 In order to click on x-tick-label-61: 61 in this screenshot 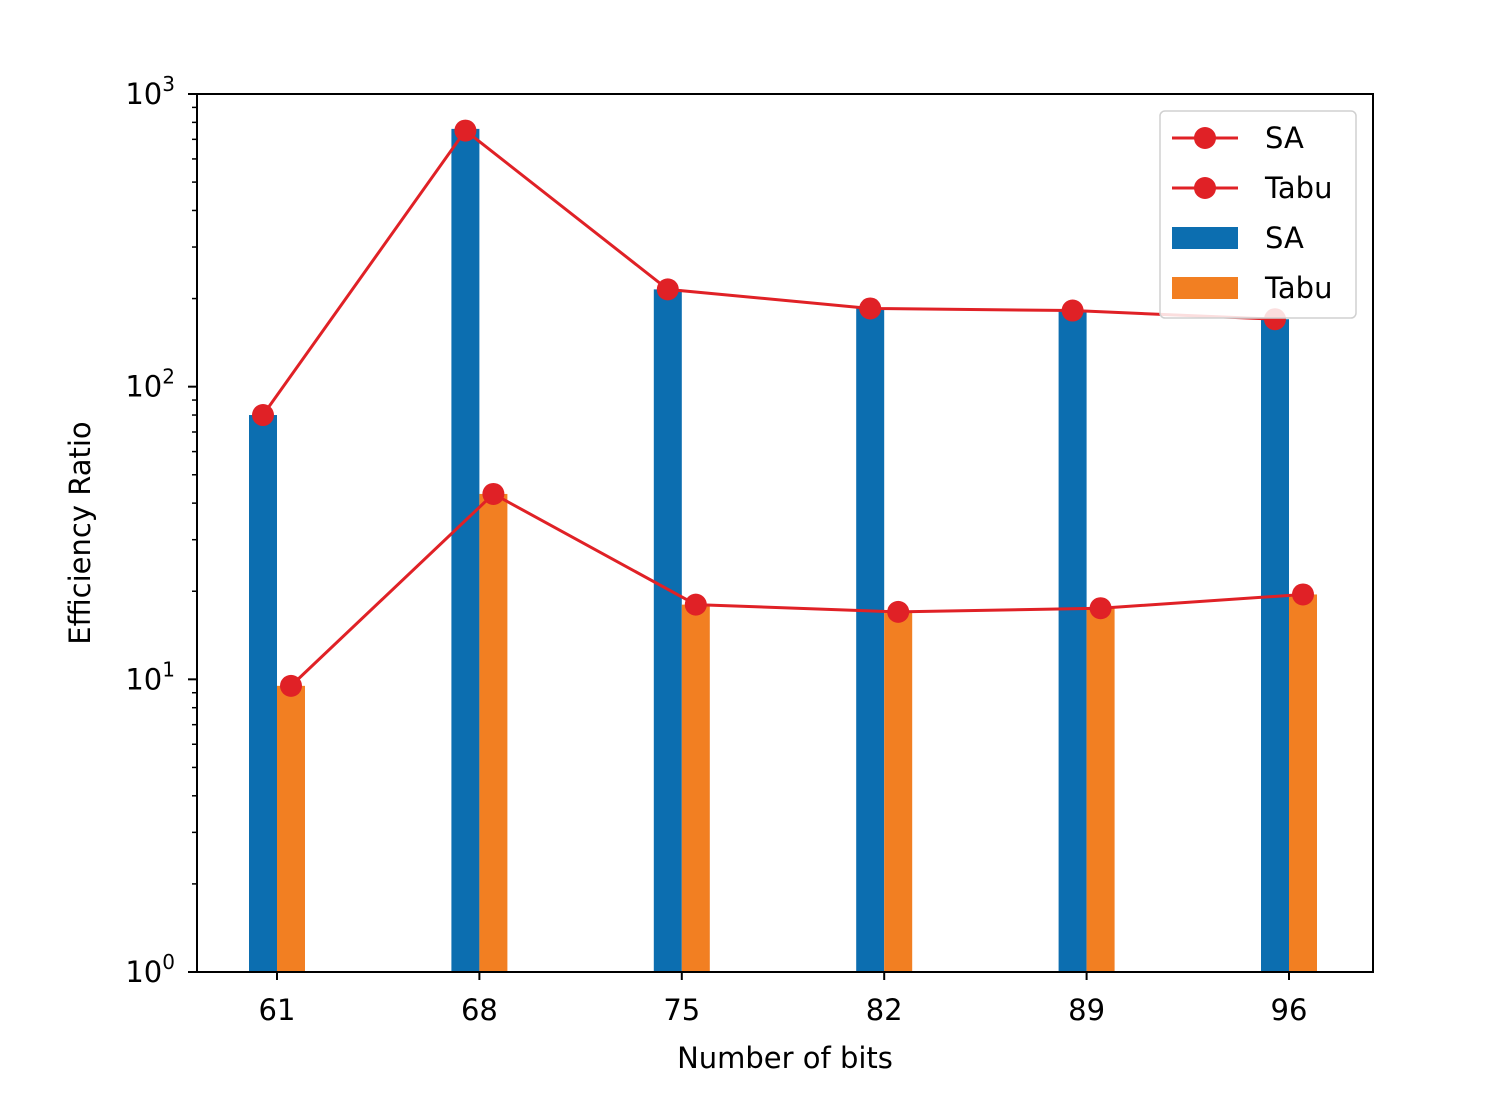, I will do `click(277, 1010)`.